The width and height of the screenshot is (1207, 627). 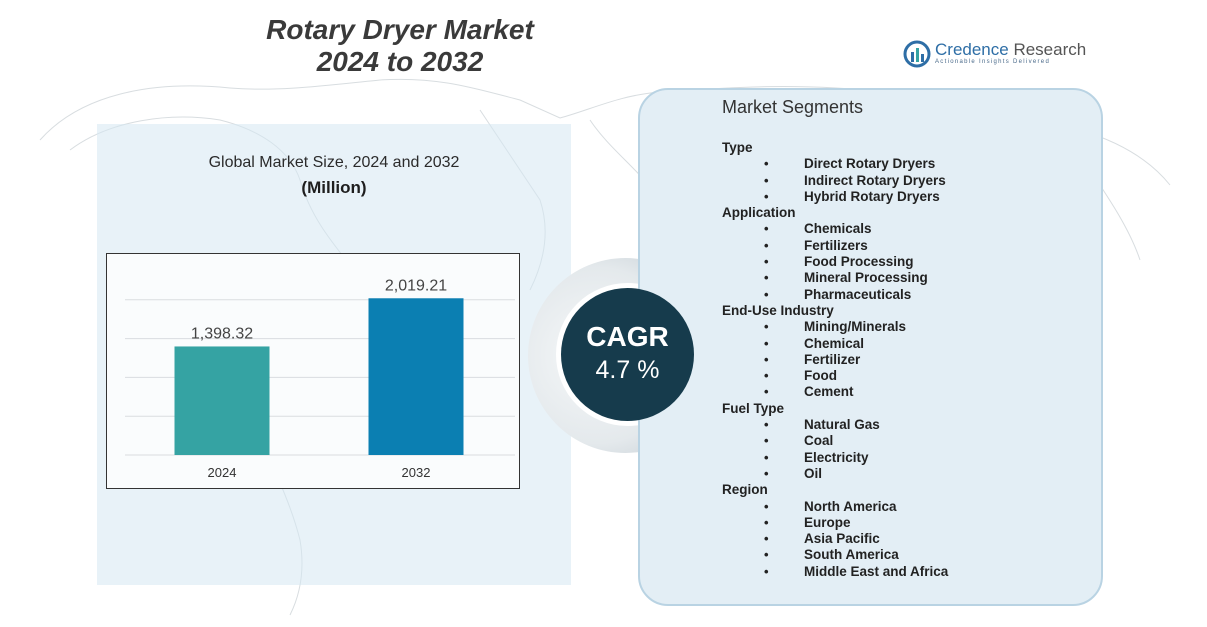 I want to click on segment-item-label: Hybrid Rotary Dryers, so click(x=872, y=196).